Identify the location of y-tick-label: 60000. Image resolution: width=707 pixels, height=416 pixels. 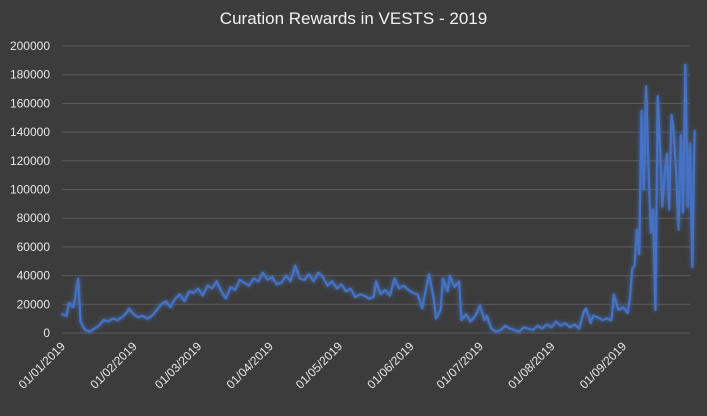
(34, 247).